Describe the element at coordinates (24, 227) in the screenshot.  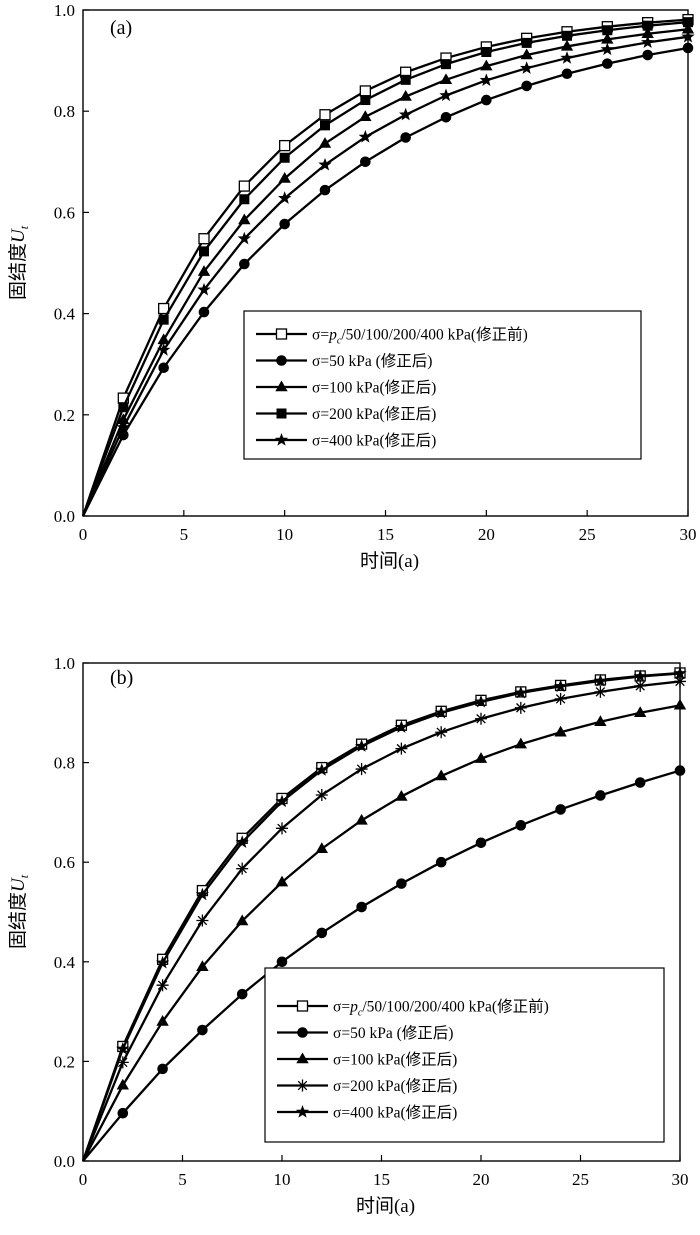
I see `y-axis-title-subscript: t` at that location.